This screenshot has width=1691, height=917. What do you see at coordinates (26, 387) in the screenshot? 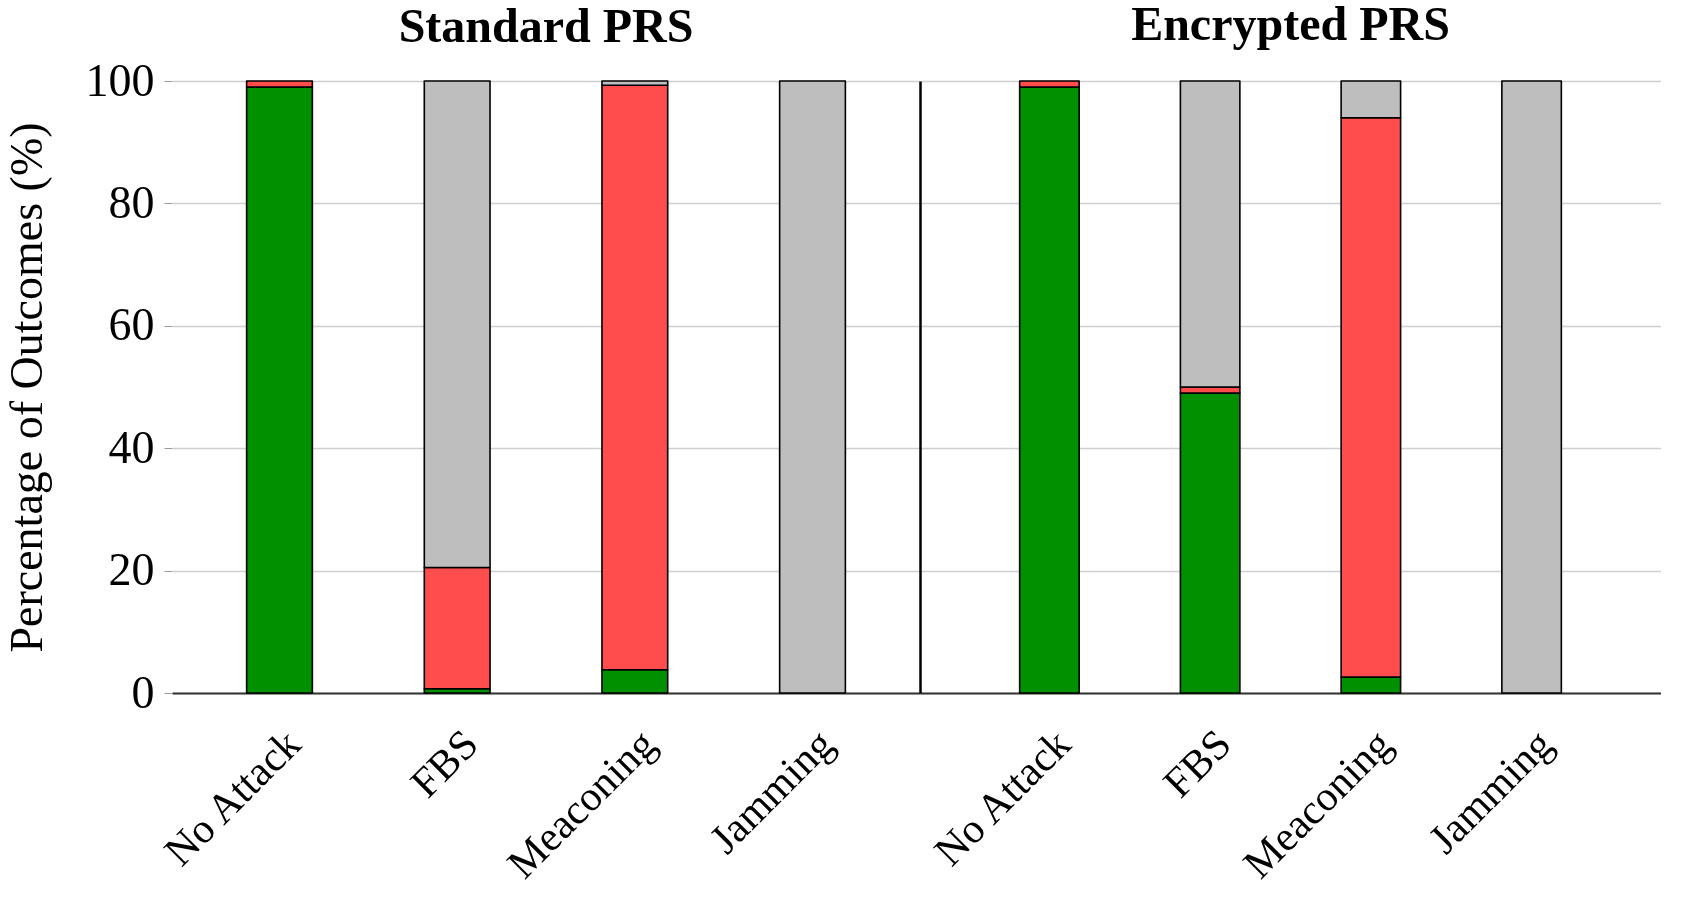
I see `y-axis-title: Percentage of Outcomes (%)` at bounding box center [26, 387].